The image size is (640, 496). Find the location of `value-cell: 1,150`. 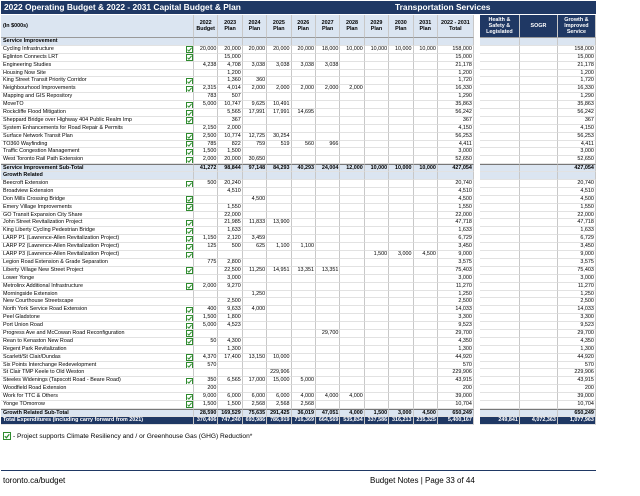

value-cell: 1,150 is located at coordinates (206, 239).